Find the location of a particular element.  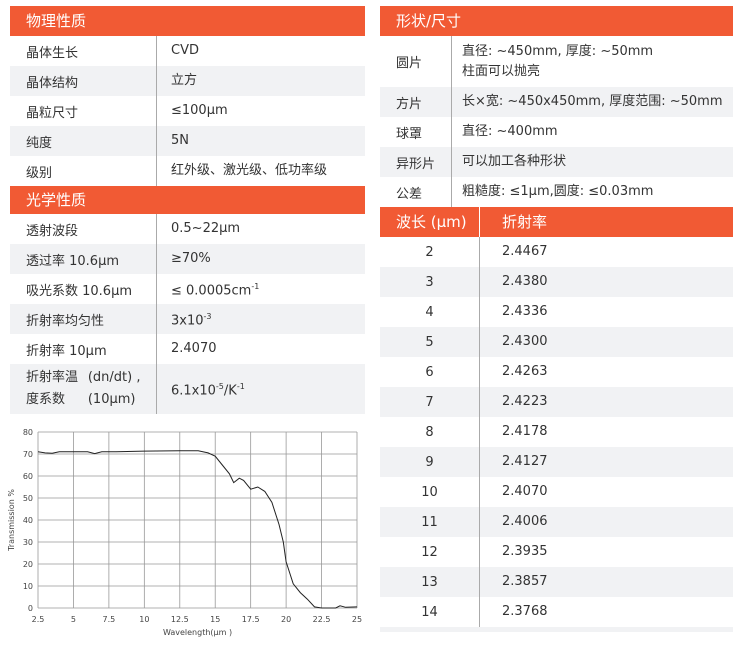

wavelength-cell: 6 is located at coordinates (430, 372).